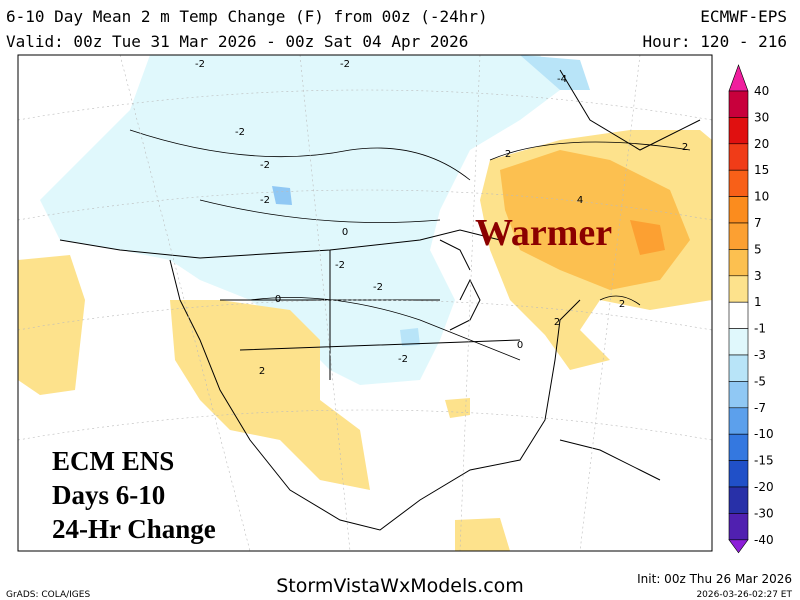  Describe the element at coordinates (760, 329) in the screenshot. I see `colorbar-label: -1` at that location.